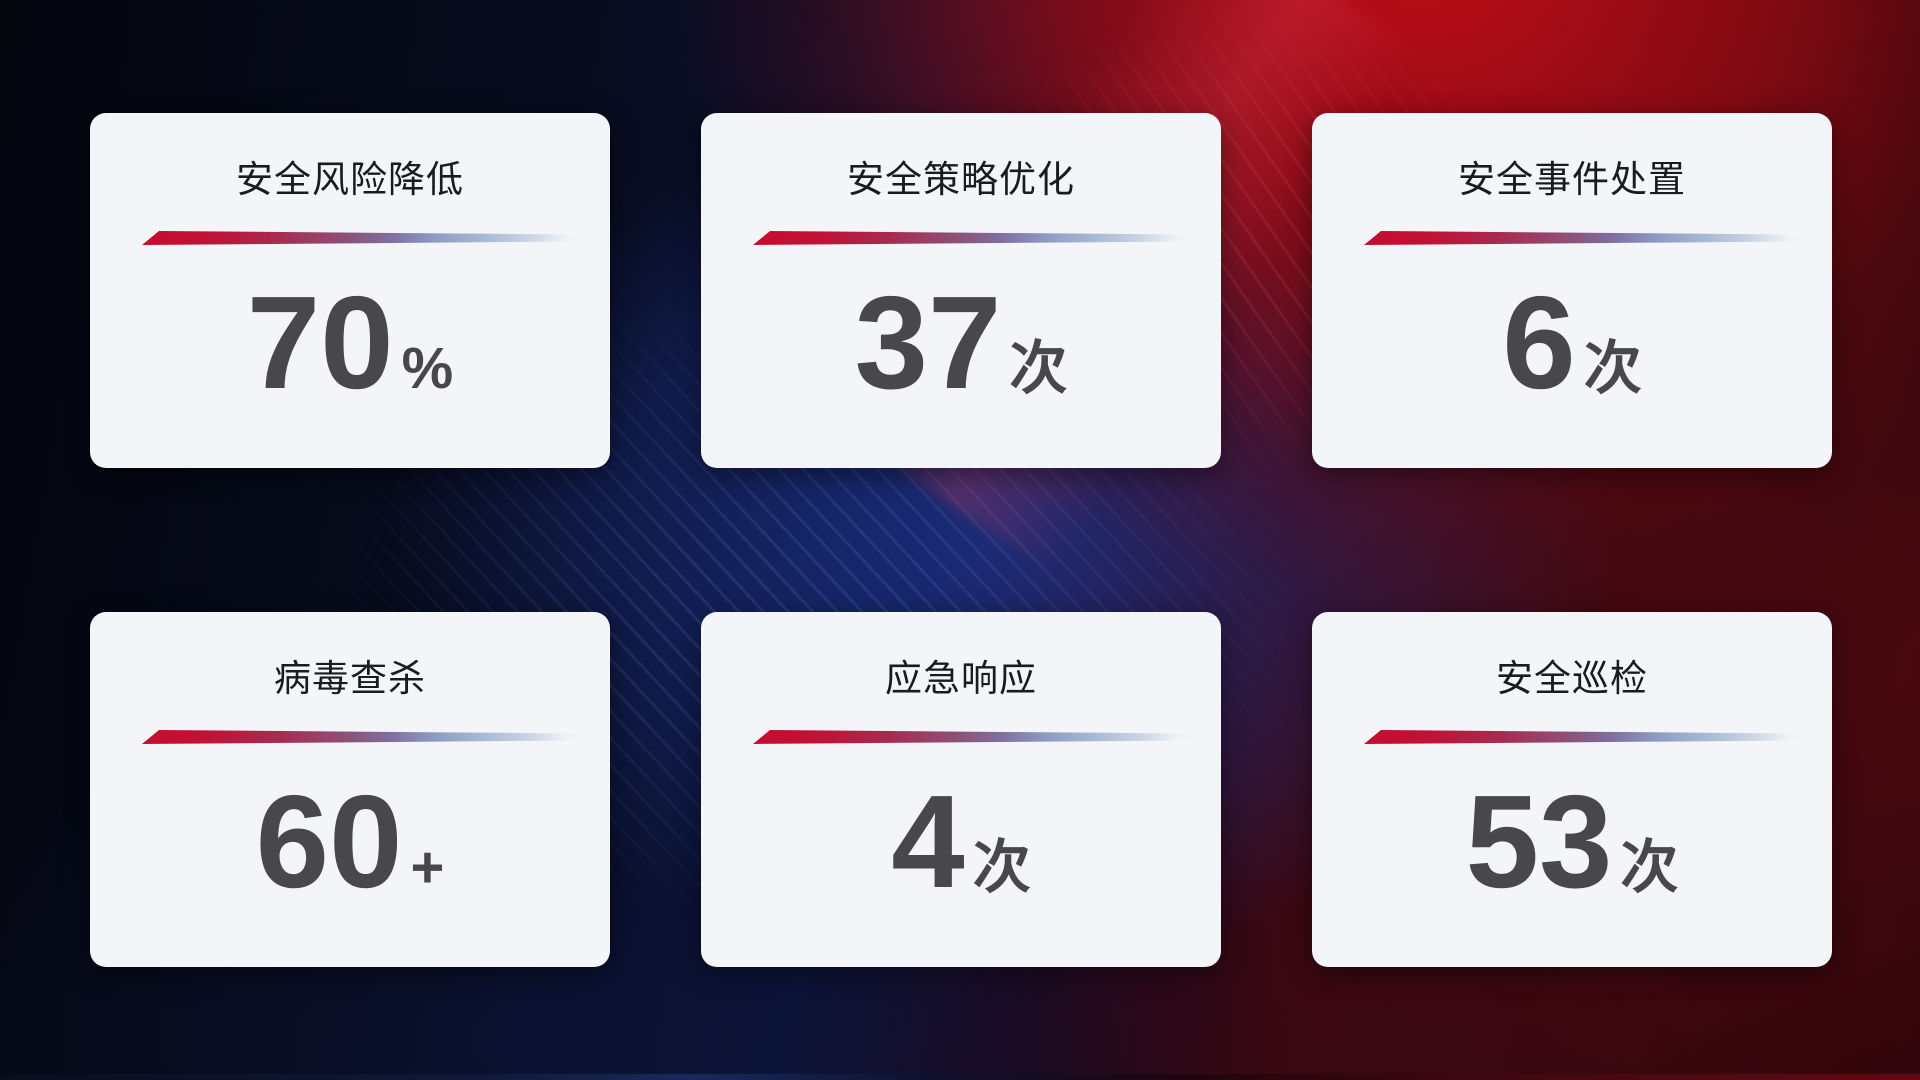 This screenshot has width=1920, height=1080. I want to click on card-value: 4 次, so click(961, 842).